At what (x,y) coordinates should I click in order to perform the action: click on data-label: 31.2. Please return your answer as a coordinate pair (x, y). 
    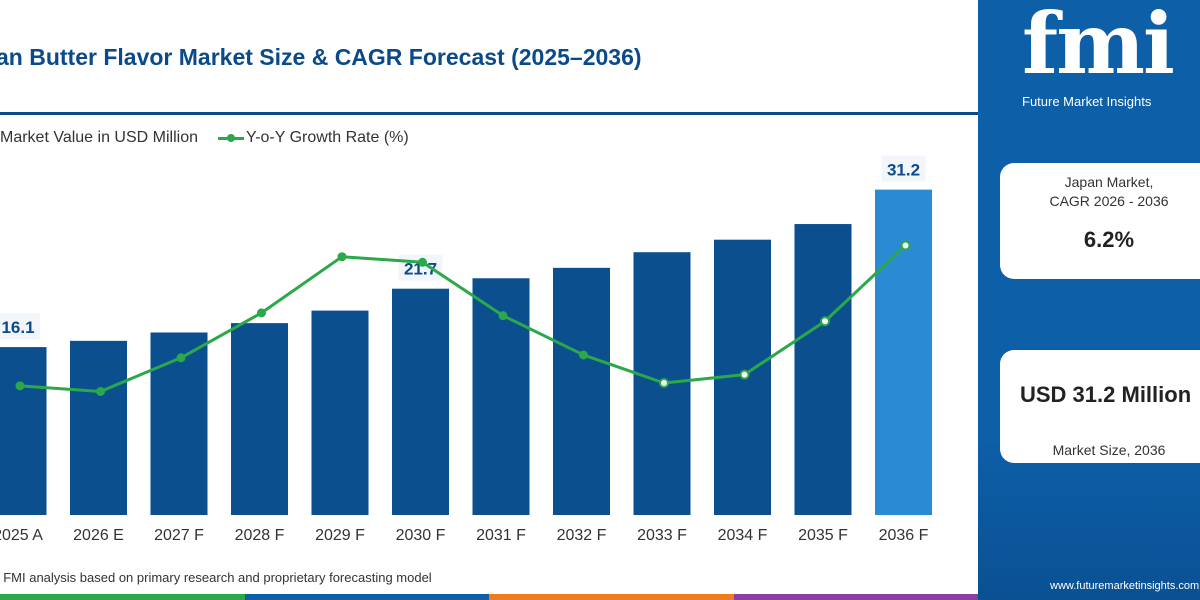
    Looking at the image, I should click on (903, 170).